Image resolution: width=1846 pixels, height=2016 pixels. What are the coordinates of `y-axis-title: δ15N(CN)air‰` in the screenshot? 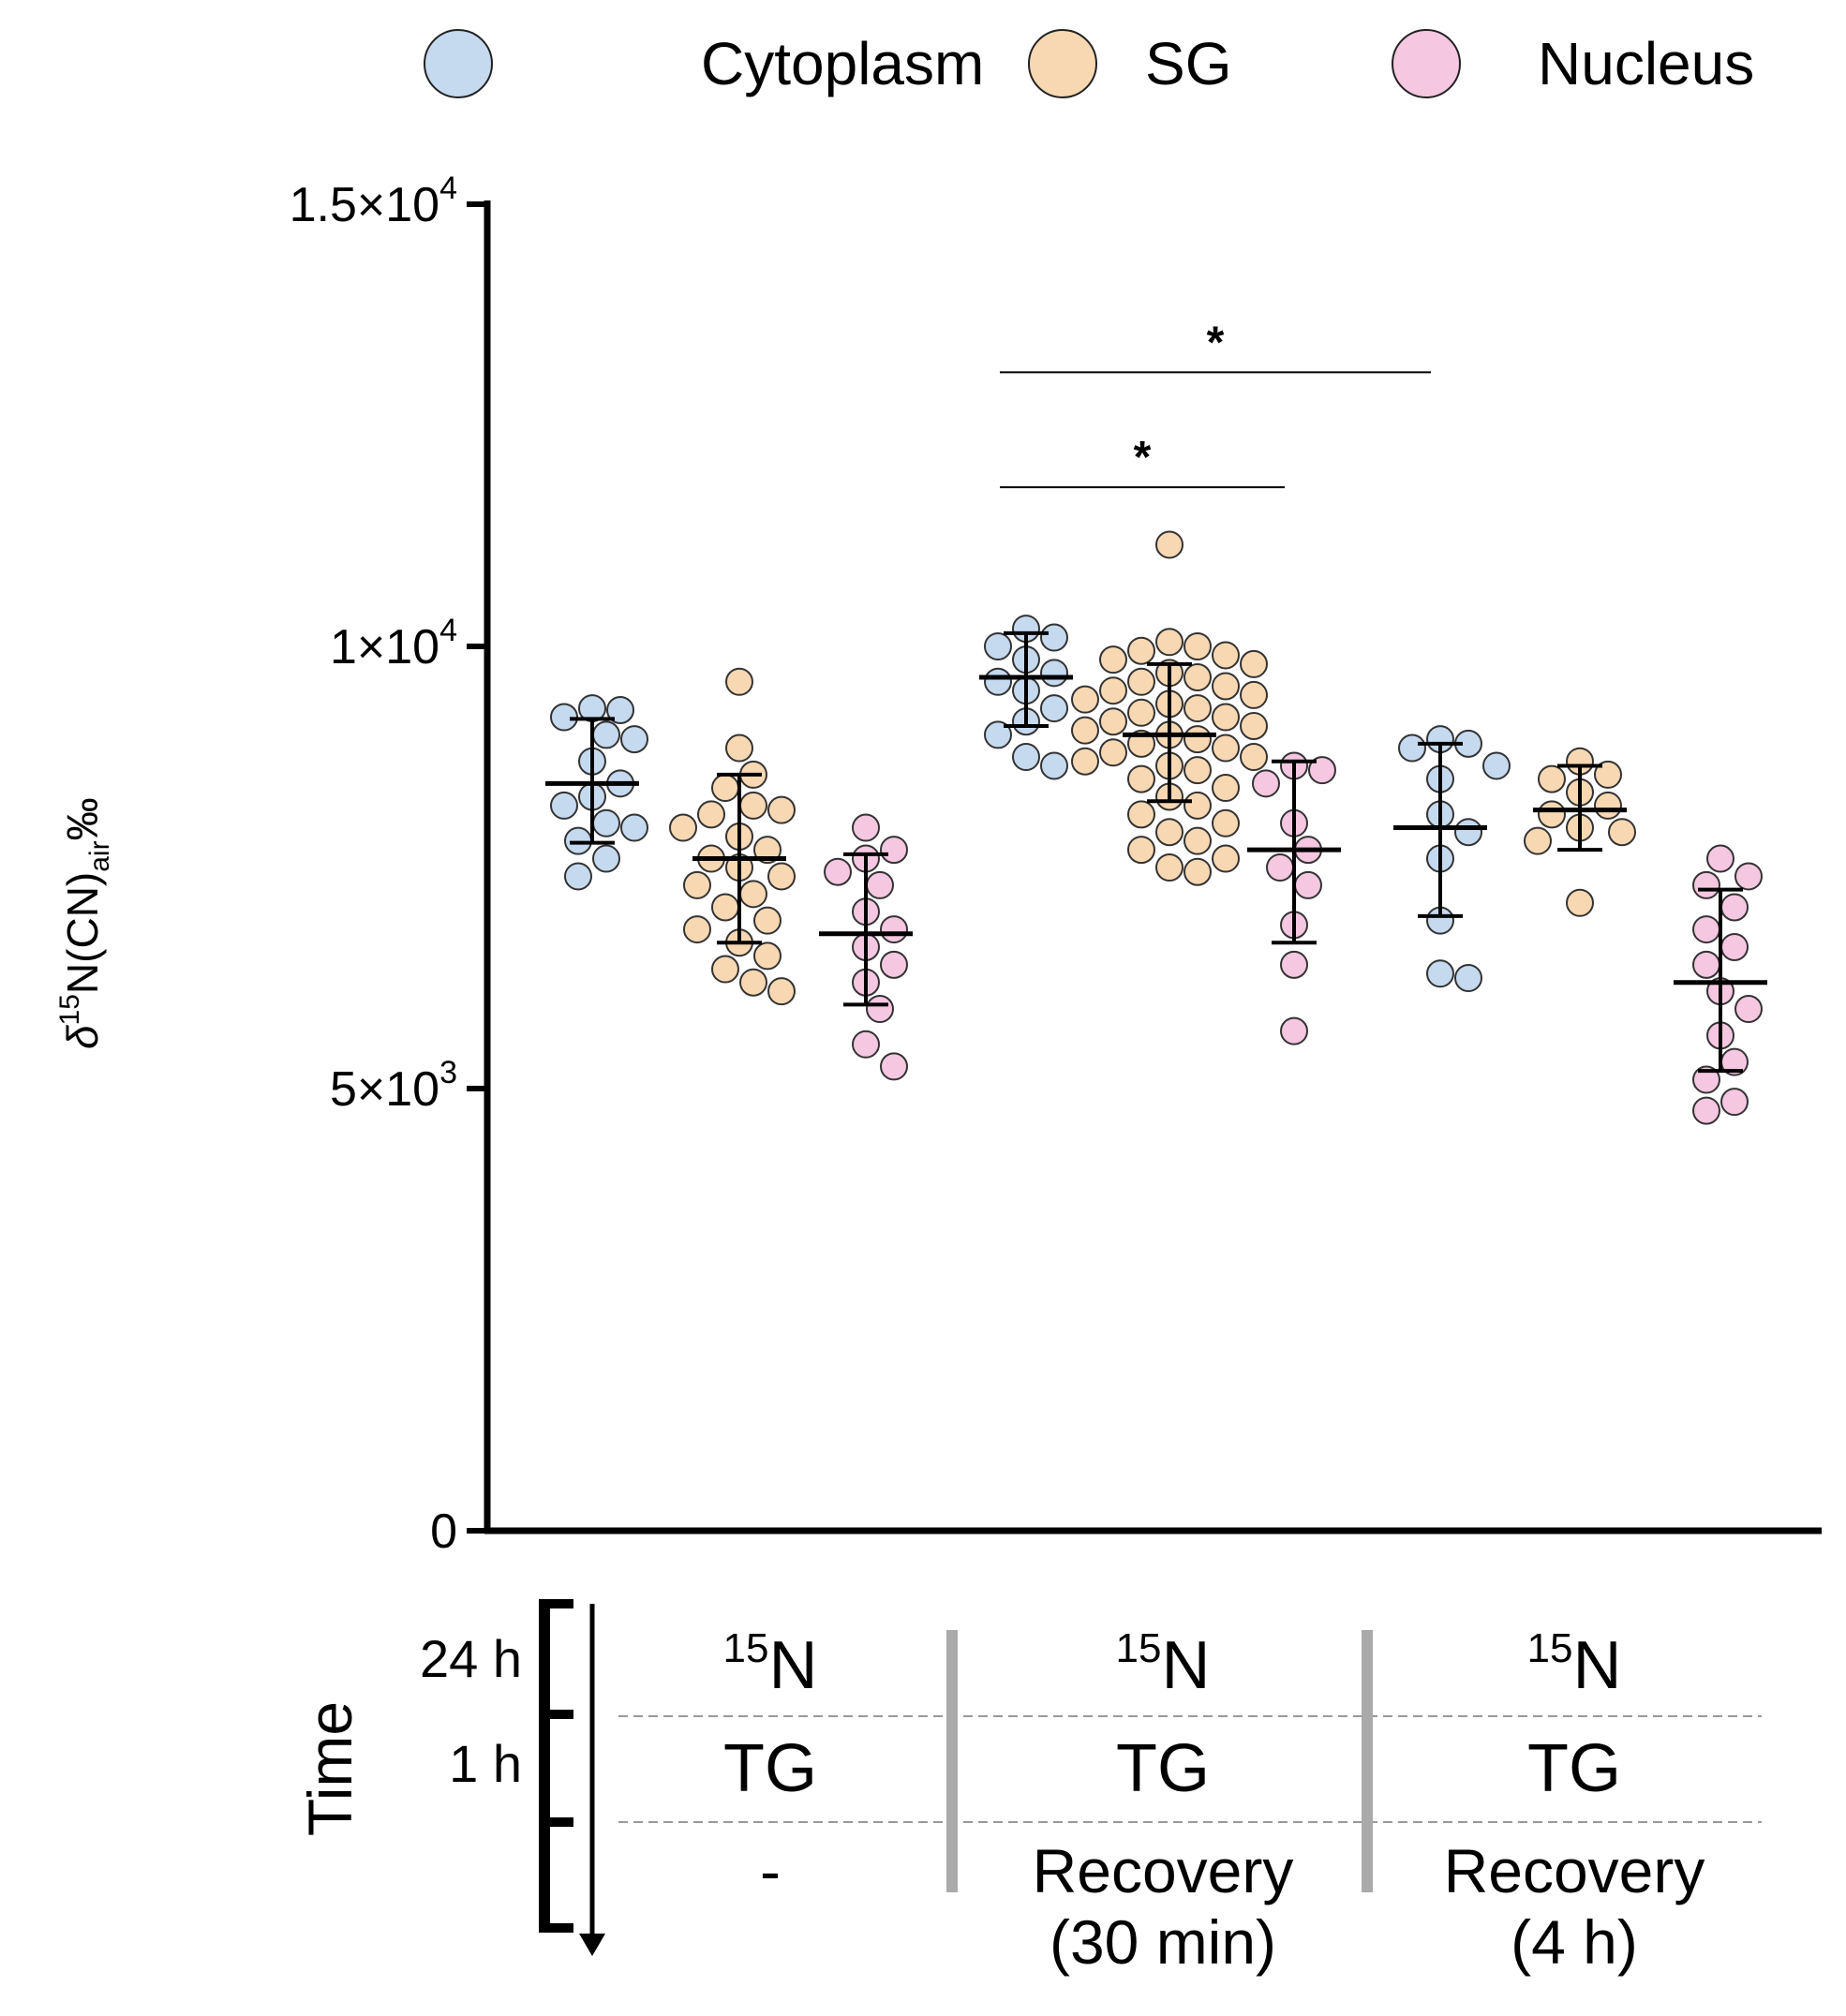 It's located at (84, 923).